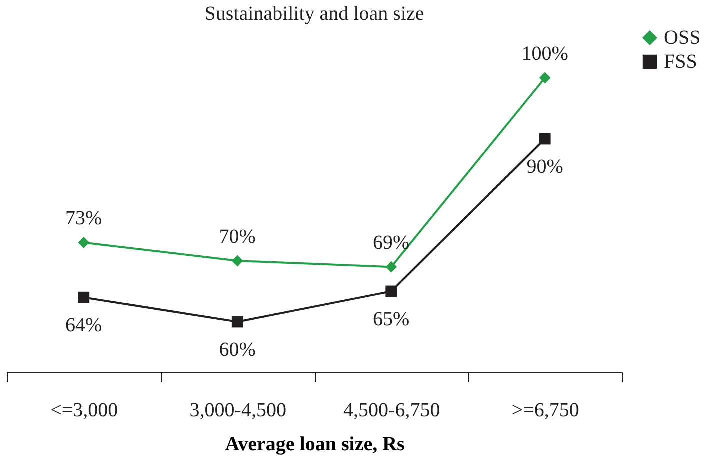  Describe the element at coordinates (238, 411) in the screenshot. I see `x-tick-label: 3,000-4,500` at that location.